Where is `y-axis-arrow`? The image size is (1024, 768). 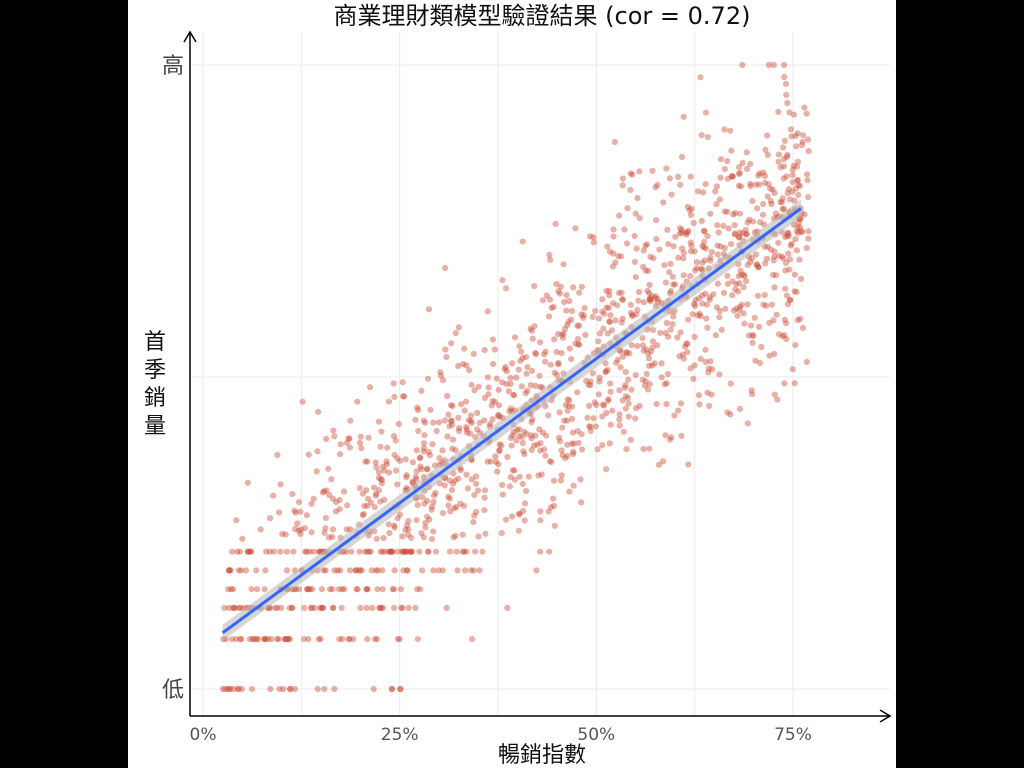
y-axis-arrow is located at coordinates (190, 36).